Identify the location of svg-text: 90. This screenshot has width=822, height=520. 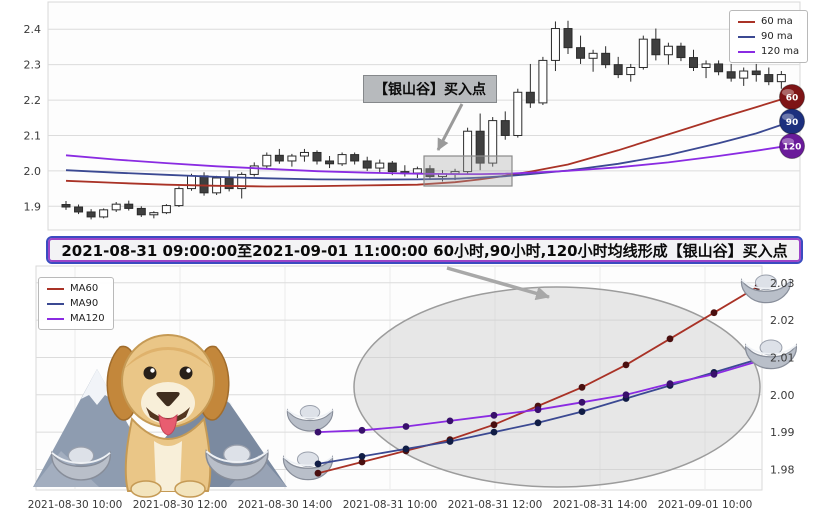
(792, 123).